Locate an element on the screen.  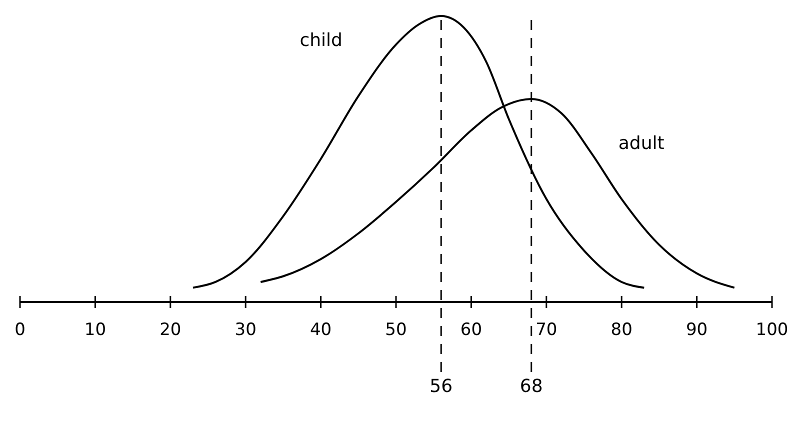
x-tick-label: 70 is located at coordinates (547, 330).